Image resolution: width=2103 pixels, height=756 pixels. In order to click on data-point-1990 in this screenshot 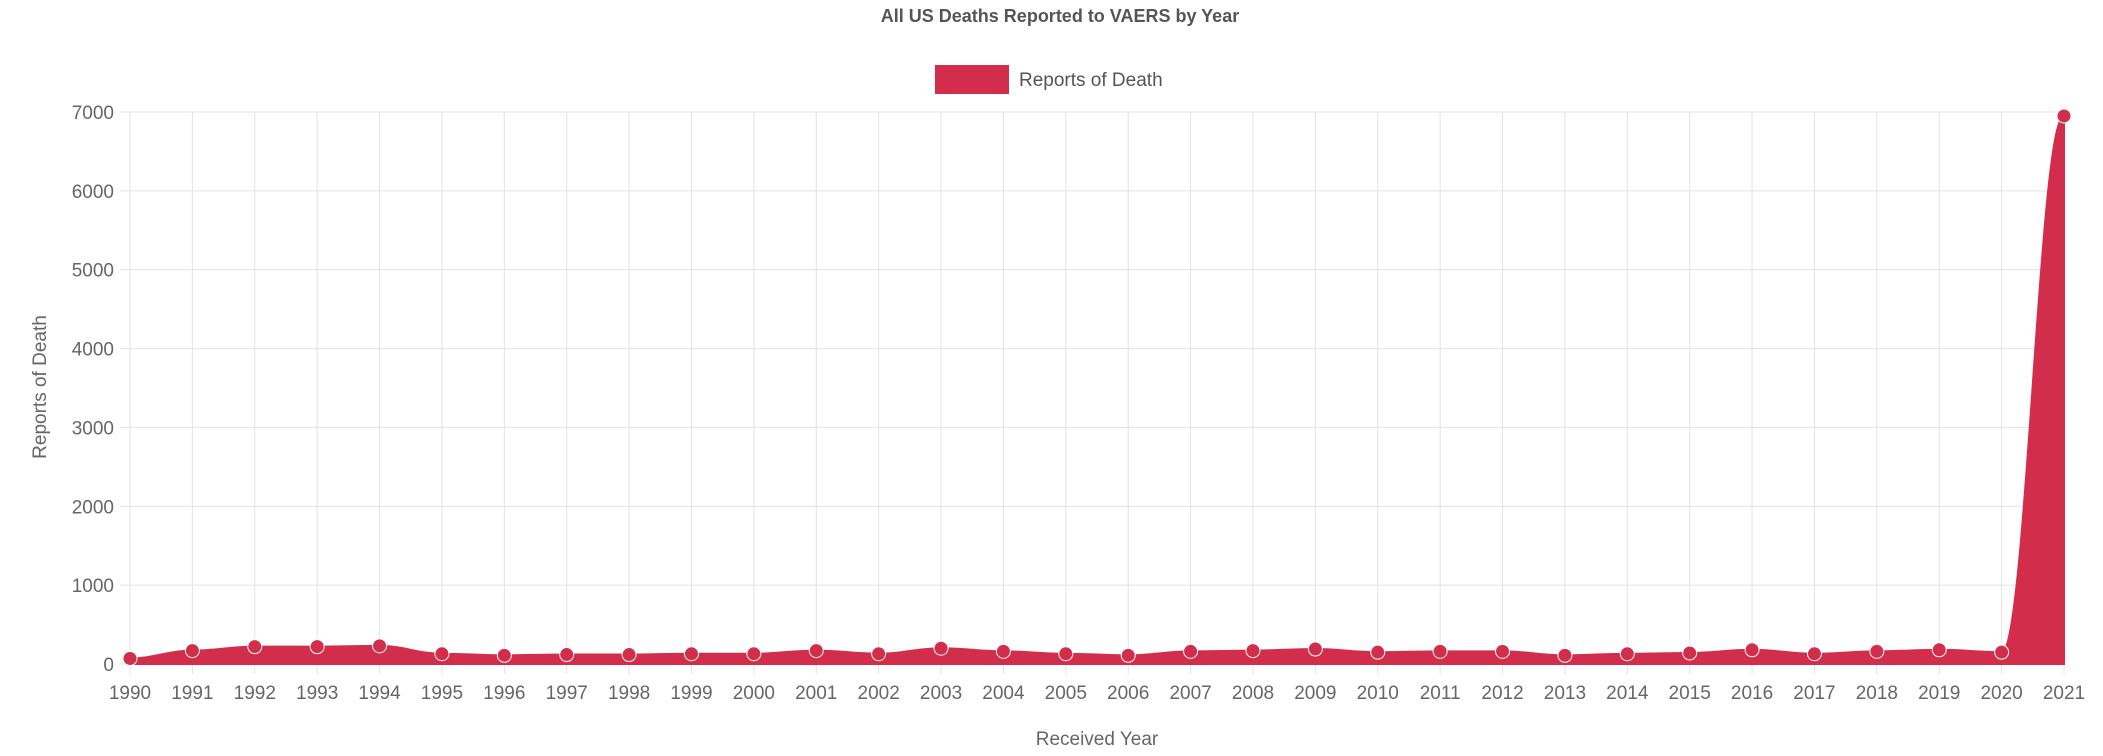, I will do `click(130, 658)`.